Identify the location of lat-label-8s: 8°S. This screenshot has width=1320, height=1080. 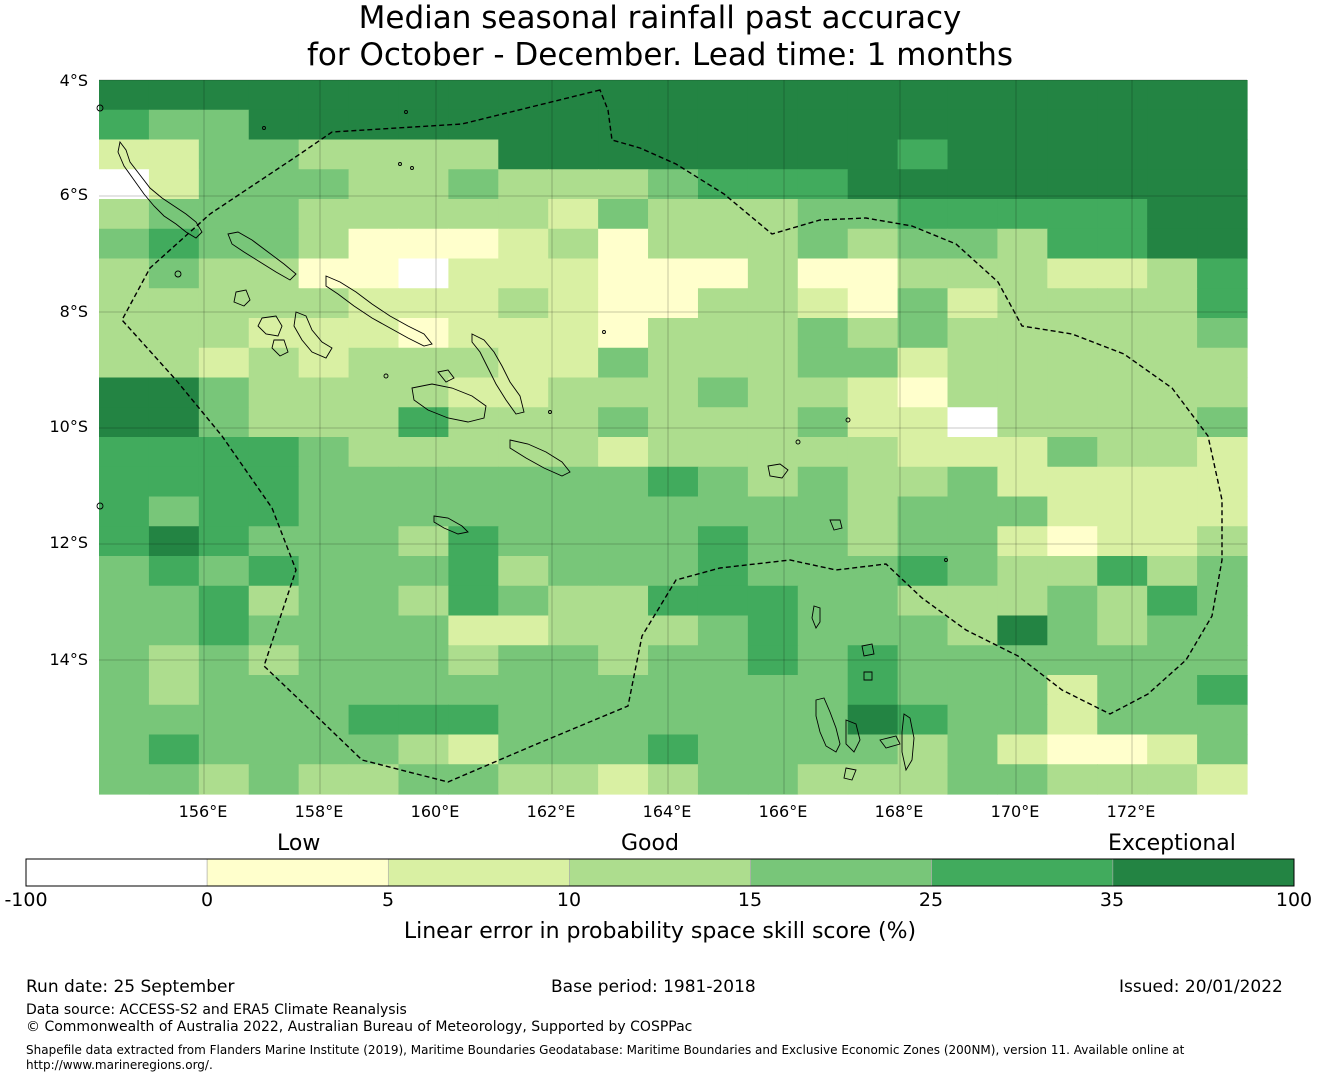
(73, 311).